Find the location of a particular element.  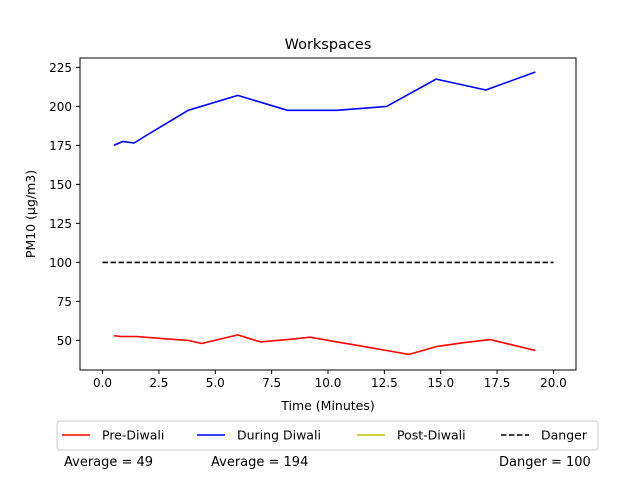

y-tick-label: 200 is located at coordinates (60, 107).